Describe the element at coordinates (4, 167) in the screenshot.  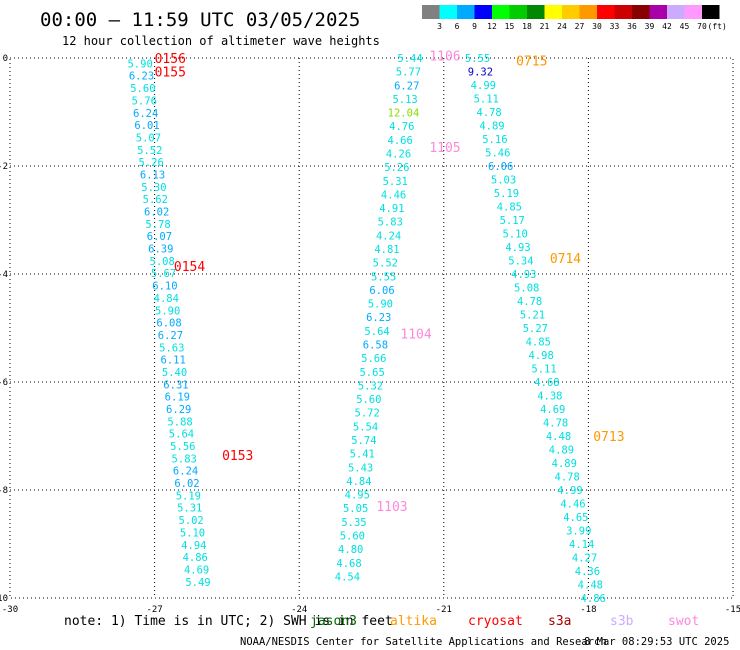
I see `y-tick-label: -2` at that location.